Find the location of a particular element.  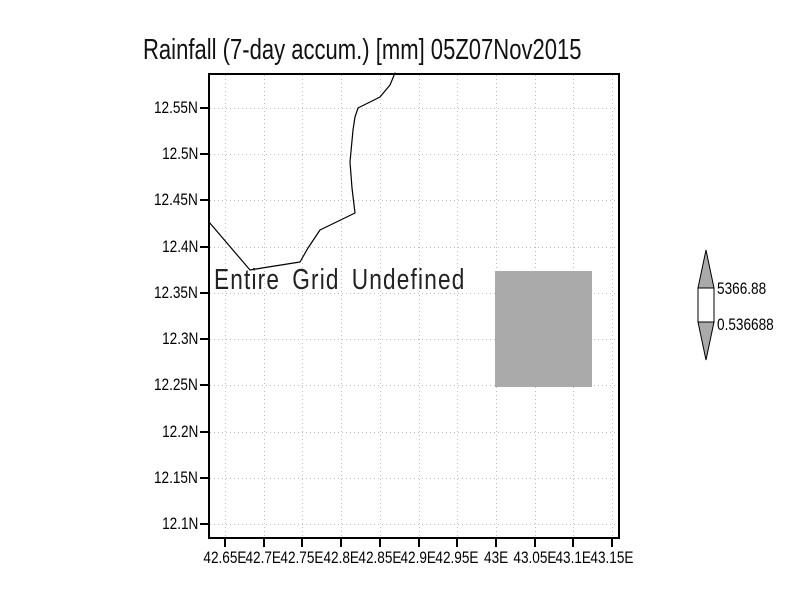

lat-tick-label: 12.1N is located at coordinates (159, 523).